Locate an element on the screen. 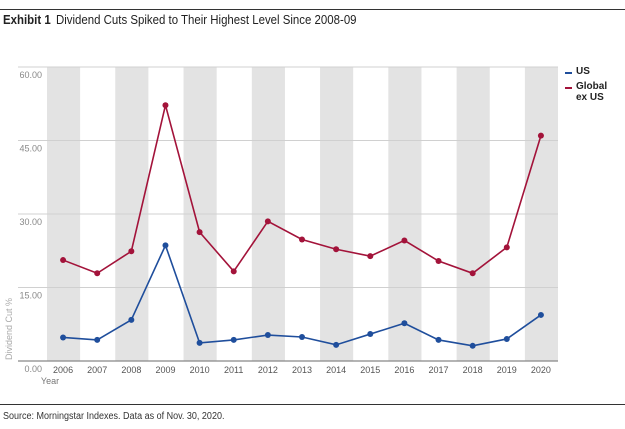  x-axis-label: Year is located at coordinates (50, 381).